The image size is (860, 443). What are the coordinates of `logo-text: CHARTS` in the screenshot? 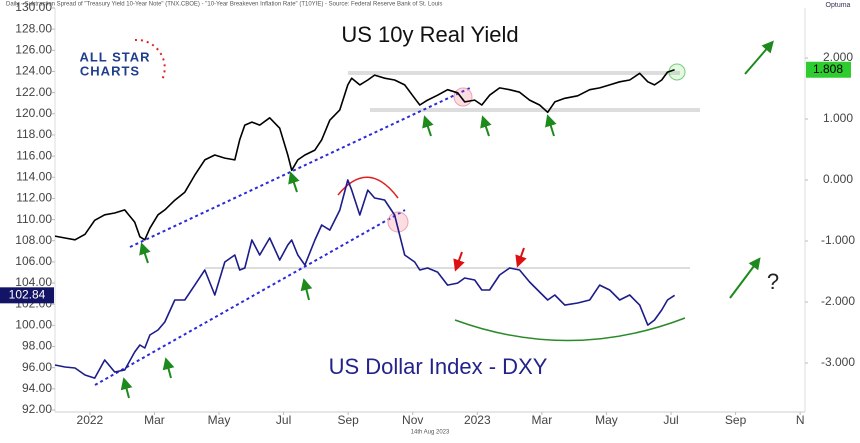 It's located at (110, 70).